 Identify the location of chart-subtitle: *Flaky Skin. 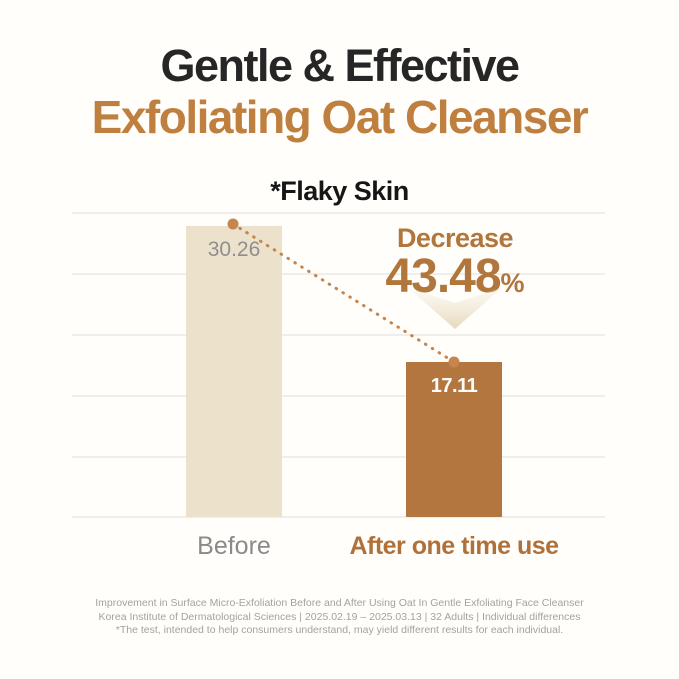
(339, 191).